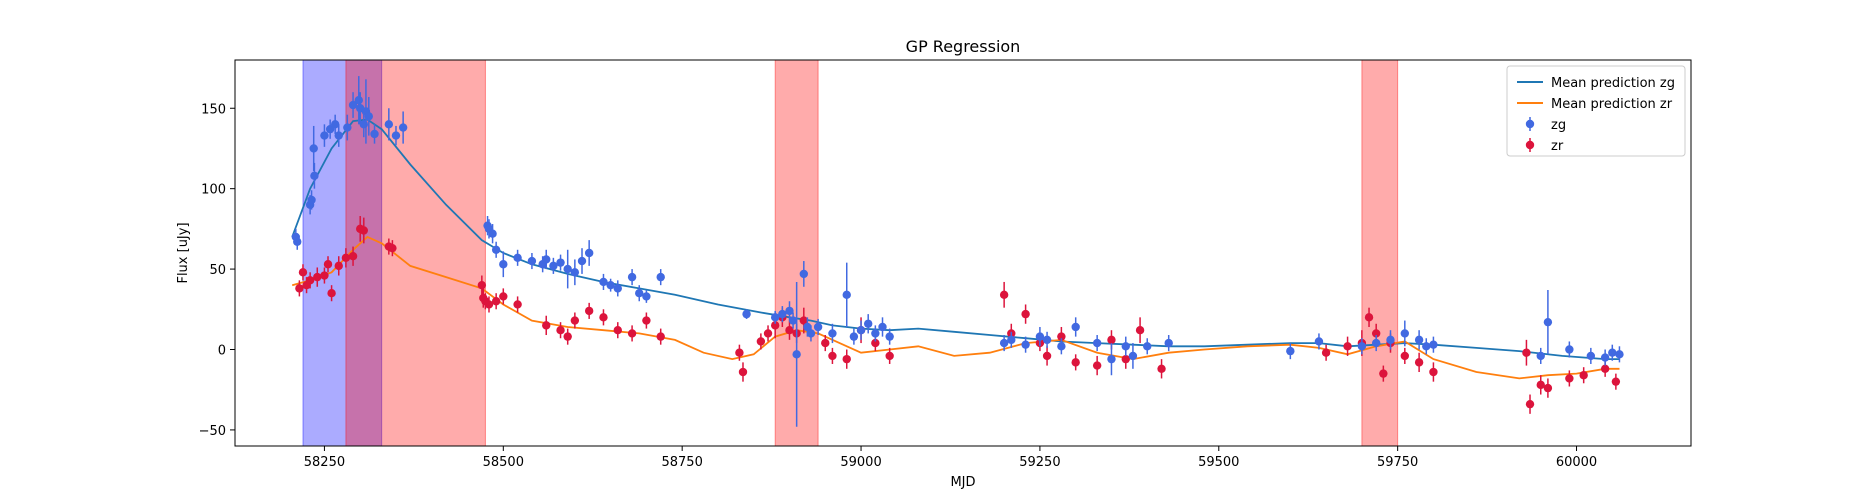 The width and height of the screenshot is (1875, 500). Describe the element at coordinates (212, 431) in the screenshot. I see `y-tick-label: −50` at that location.